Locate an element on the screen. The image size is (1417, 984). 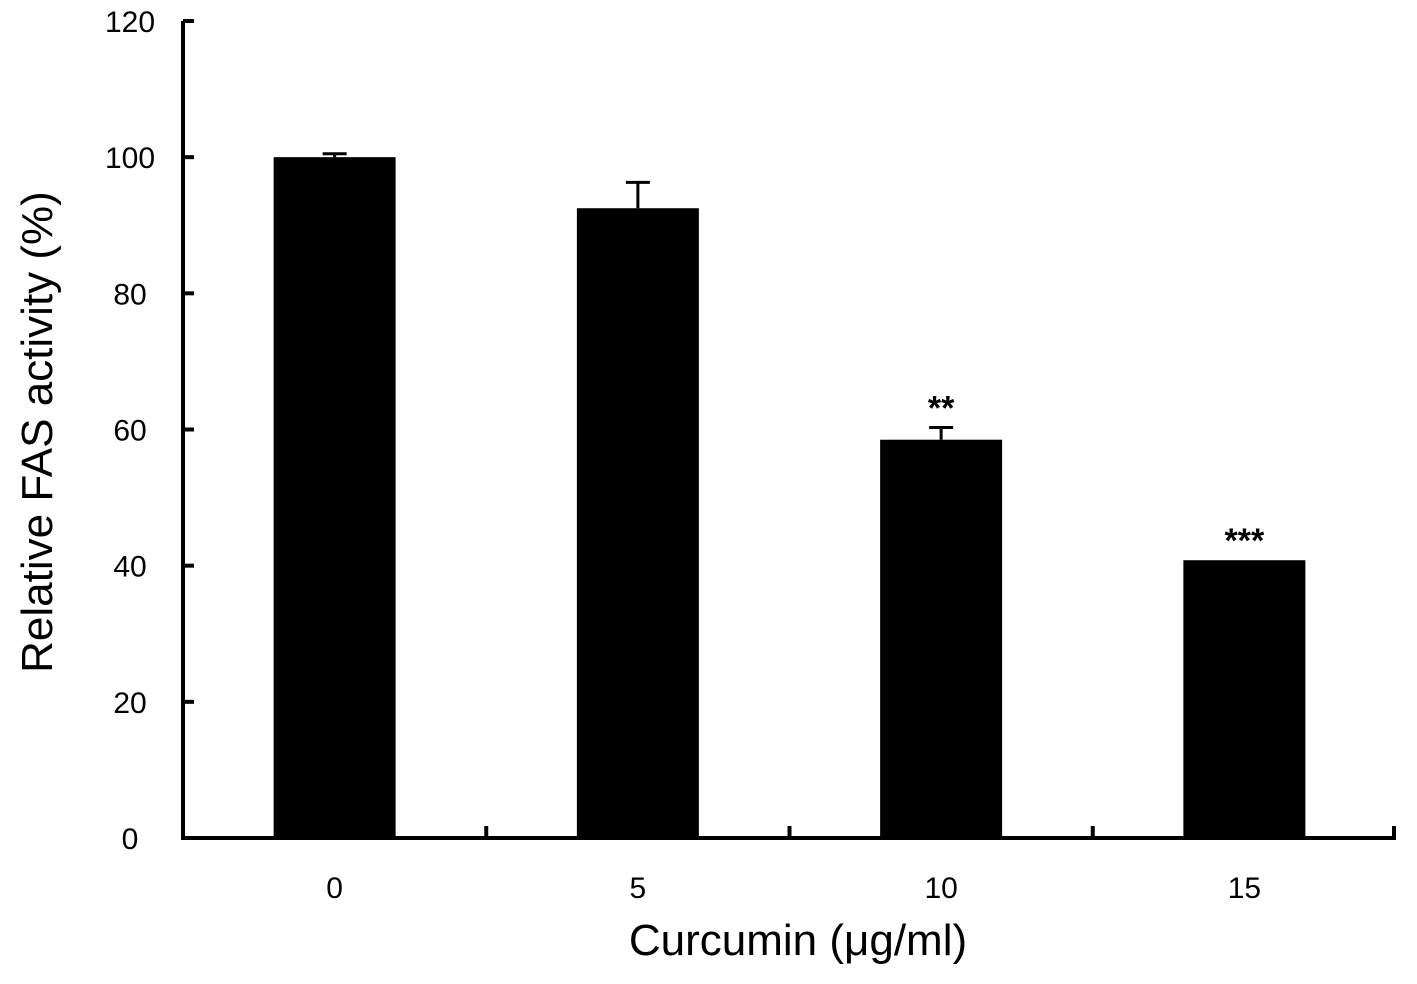
x-tick-label: 0 is located at coordinates (334, 888).